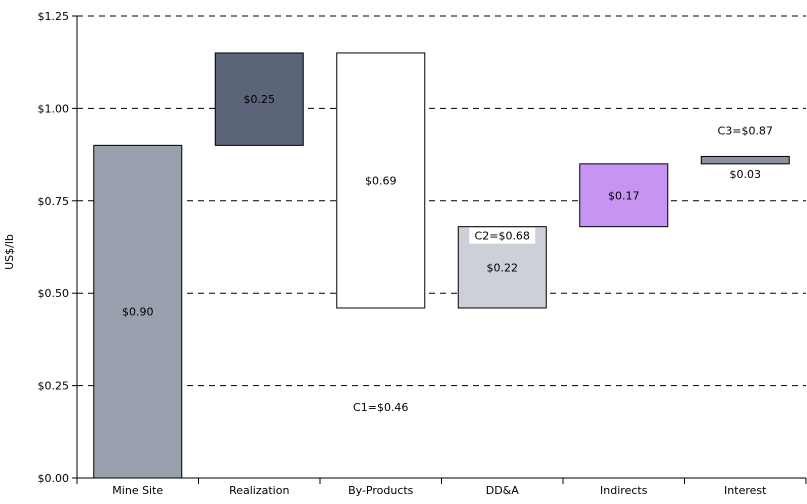 The width and height of the screenshot is (807, 504). I want to click on x-tick-label: Indirects, so click(624, 490).